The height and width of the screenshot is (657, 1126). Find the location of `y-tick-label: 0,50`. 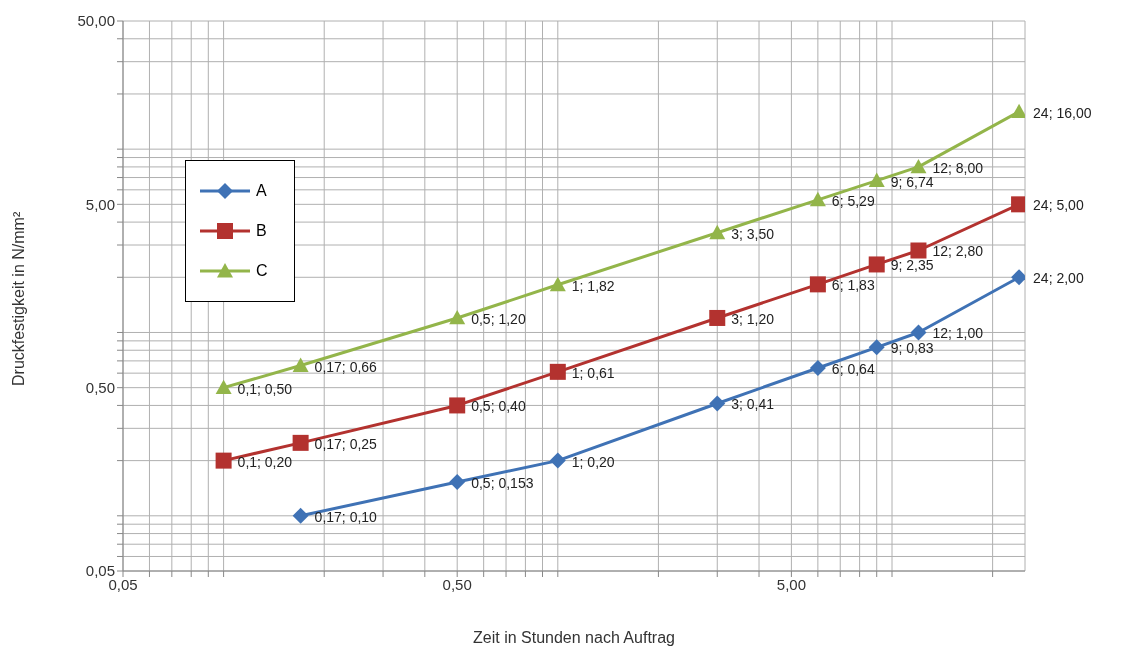

y-tick-label: 0,50 is located at coordinates (100, 387).